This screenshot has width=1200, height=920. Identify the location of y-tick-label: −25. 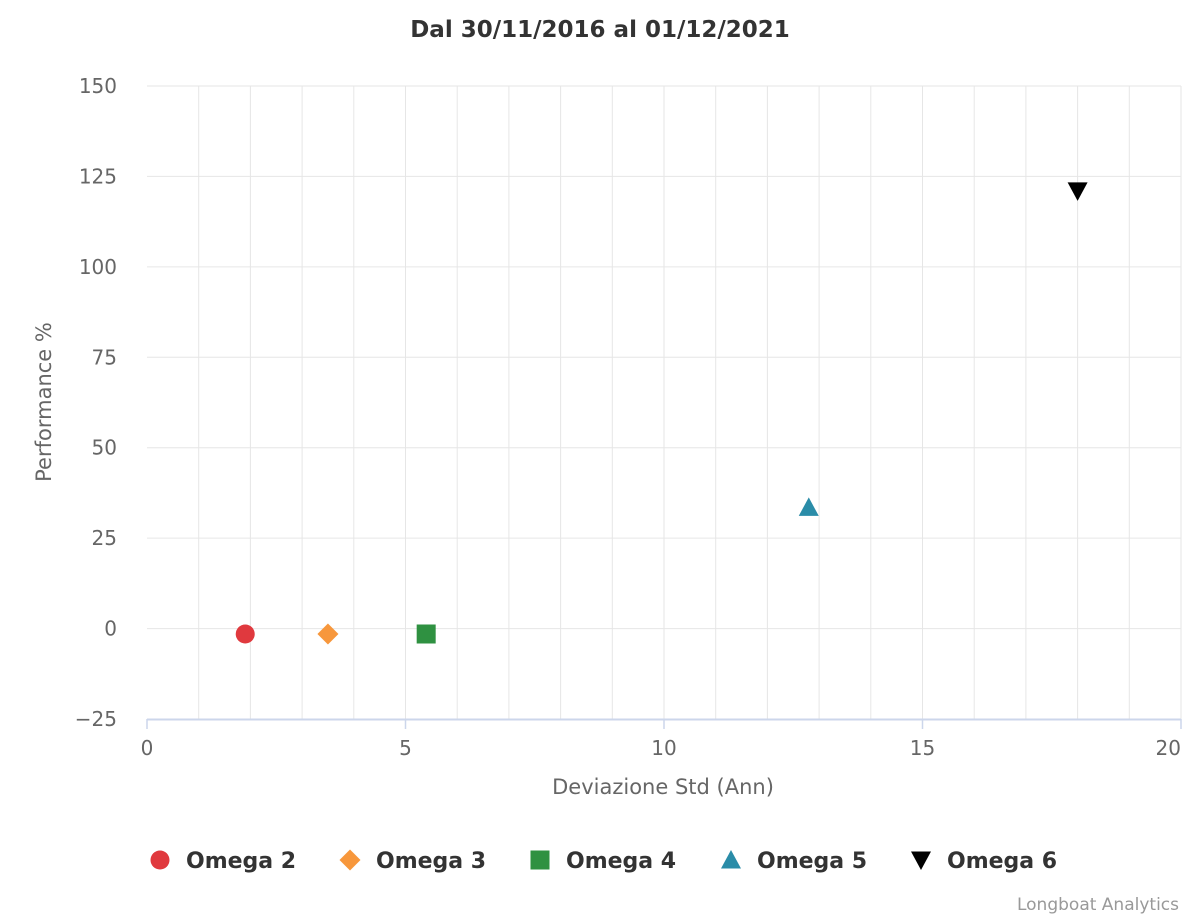
(96, 719).